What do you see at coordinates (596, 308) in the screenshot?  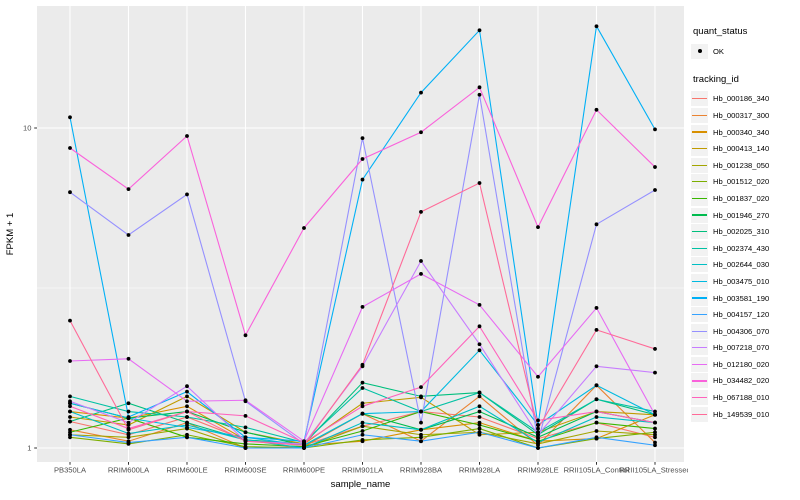 I see `data-point-Hb_012180_020-RRII105LA_Control` at bounding box center [596, 308].